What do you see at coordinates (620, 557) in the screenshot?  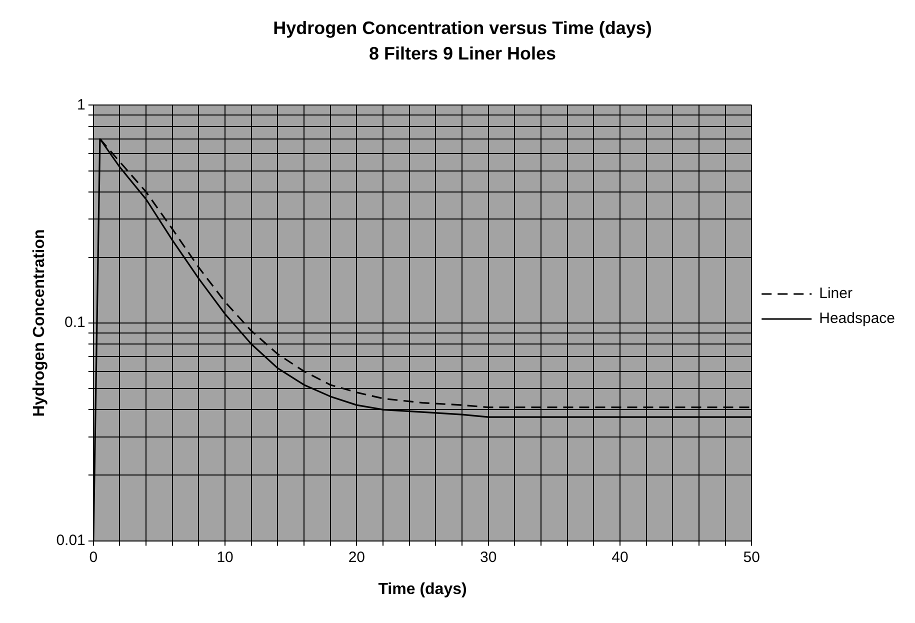 I see `x-tick-label: 40` at bounding box center [620, 557].